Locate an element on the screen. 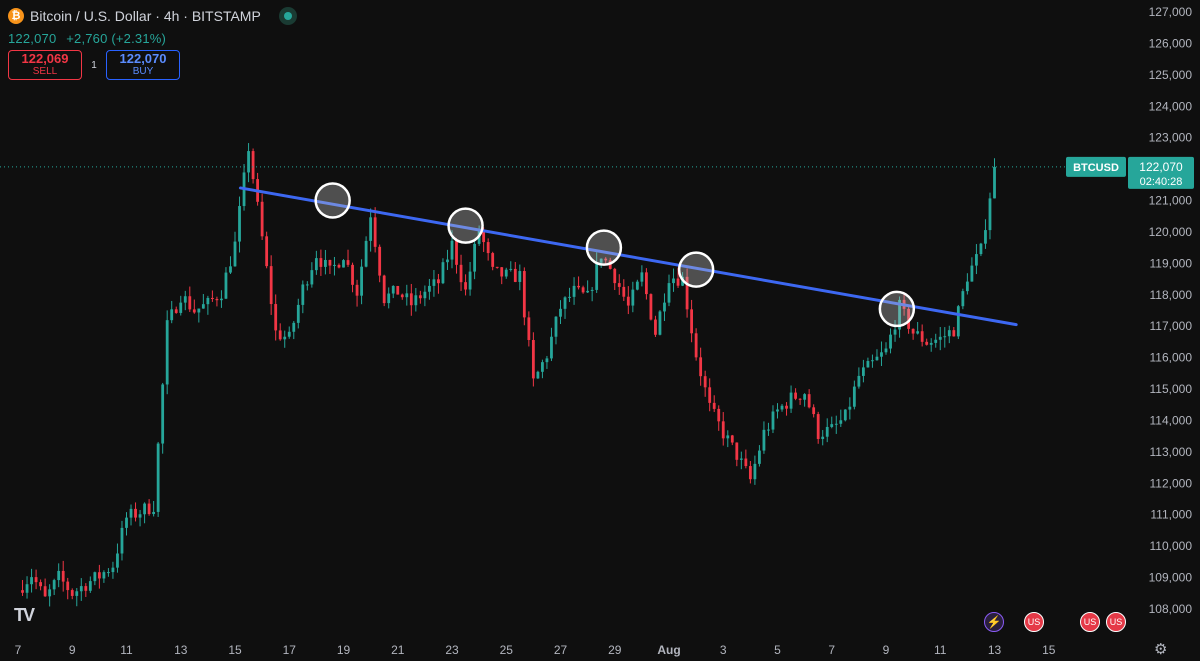 The height and width of the screenshot is (661, 1200). x-tick-label: 5 is located at coordinates (777, 650).